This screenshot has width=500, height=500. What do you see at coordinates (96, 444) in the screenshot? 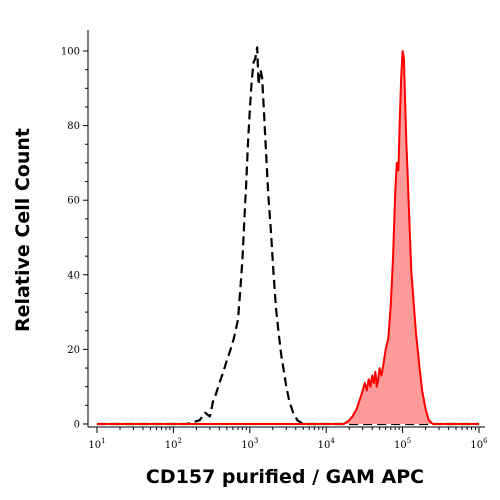
I see `x-tick-label: 10¹` at bounding box center [96, 444].